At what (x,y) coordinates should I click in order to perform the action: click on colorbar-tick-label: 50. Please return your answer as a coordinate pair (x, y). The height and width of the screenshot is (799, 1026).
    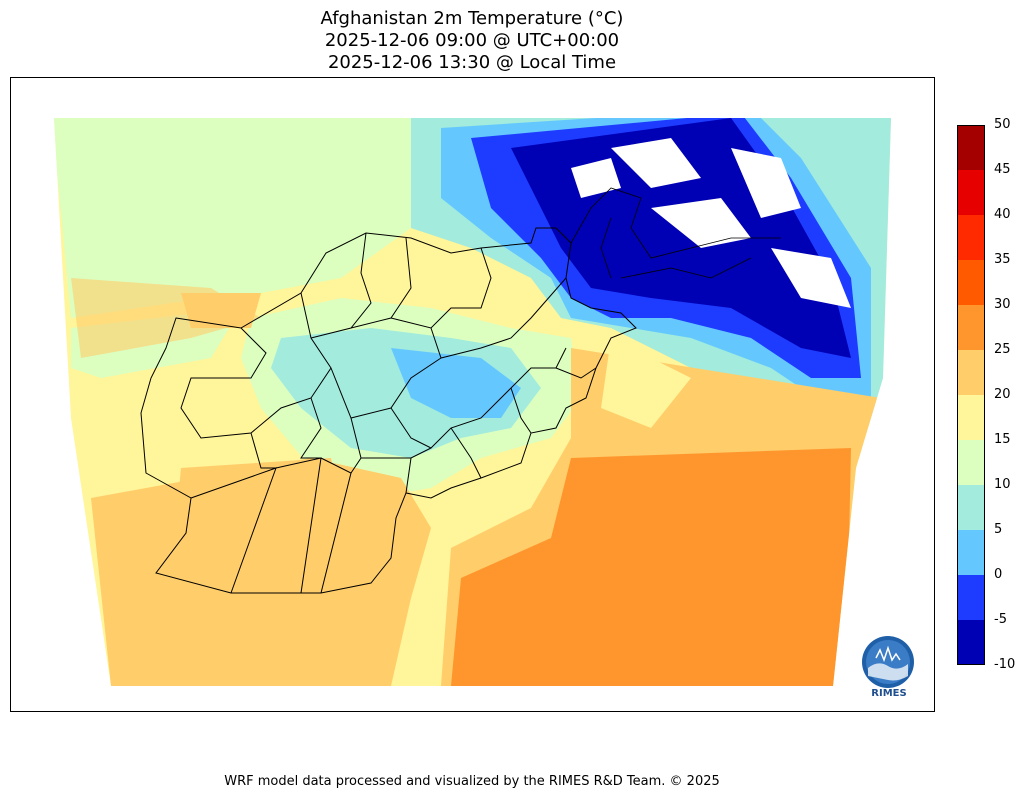
    Looking at the image, I should click on (1002, 124).